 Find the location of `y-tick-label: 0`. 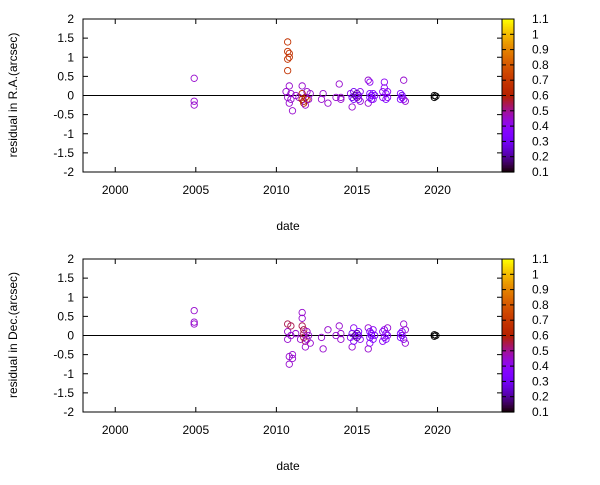

y-tick-label: 0 is located at coordinates (70, 336).